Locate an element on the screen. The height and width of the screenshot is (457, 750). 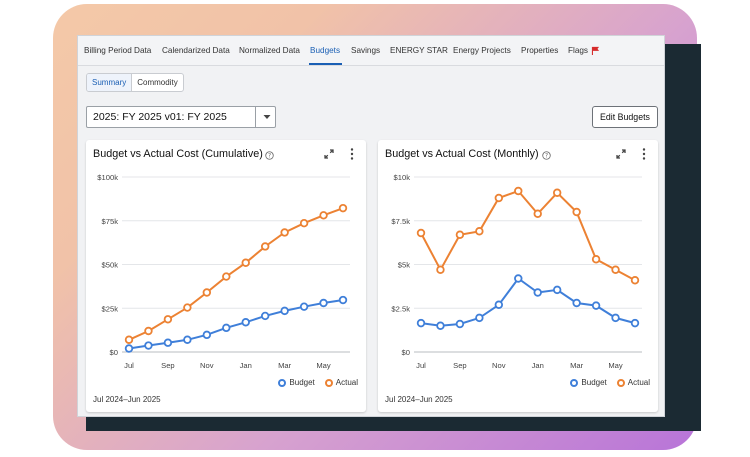
x-tick-label: Mar is located at coordinates (577, 365).